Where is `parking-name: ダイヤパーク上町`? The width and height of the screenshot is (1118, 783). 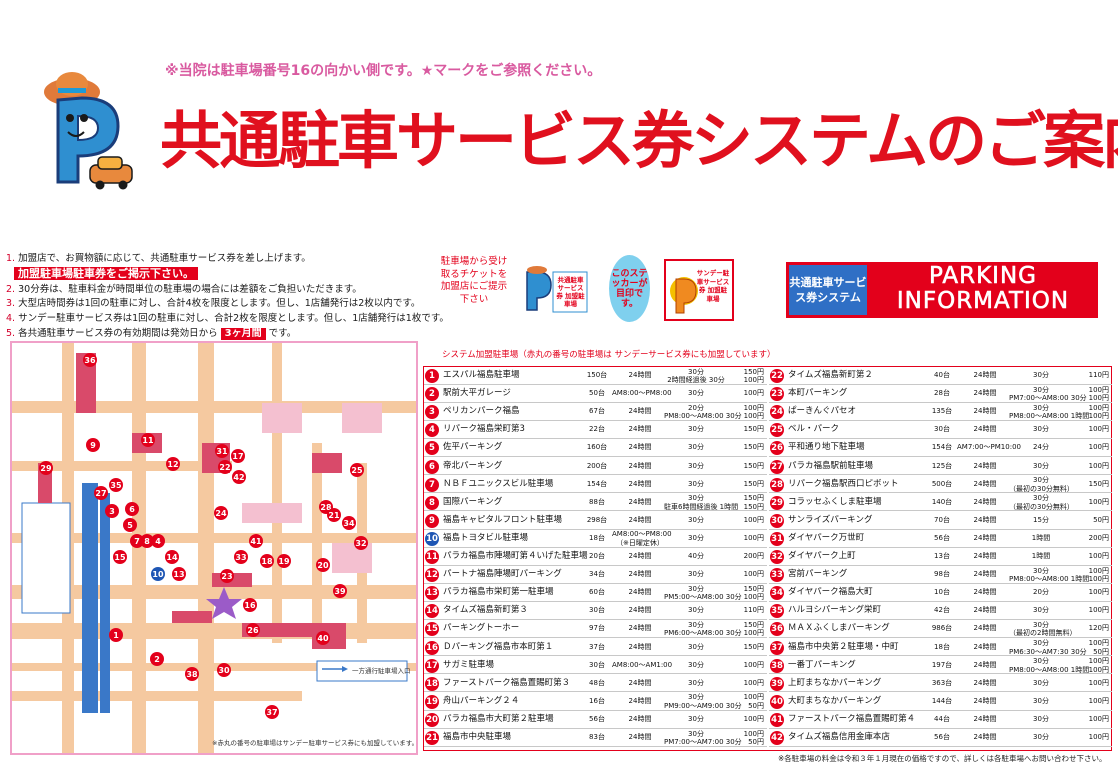 parking-name: ダイヤパーク上町 is located at coordinates (822, 556).